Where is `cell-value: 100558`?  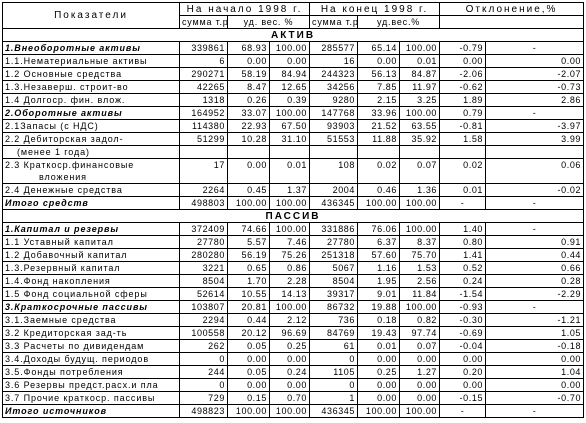 cell-value: 100558 is located at coordinates (203, 333).